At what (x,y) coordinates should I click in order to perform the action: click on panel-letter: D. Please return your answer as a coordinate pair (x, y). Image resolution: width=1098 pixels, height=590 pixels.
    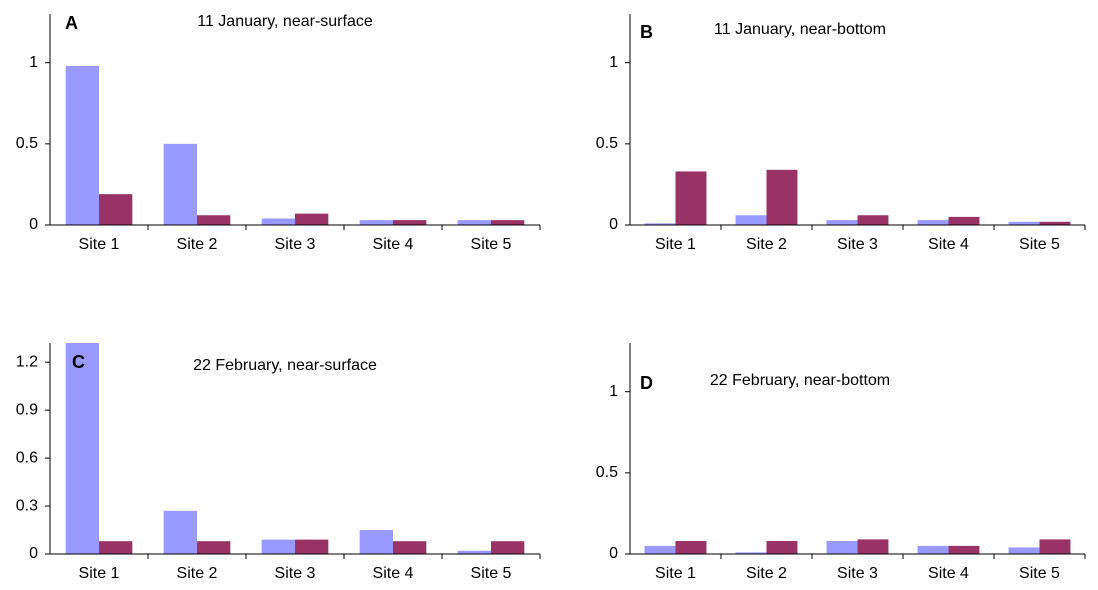
    Looking at the image, I should click on (646, 383).